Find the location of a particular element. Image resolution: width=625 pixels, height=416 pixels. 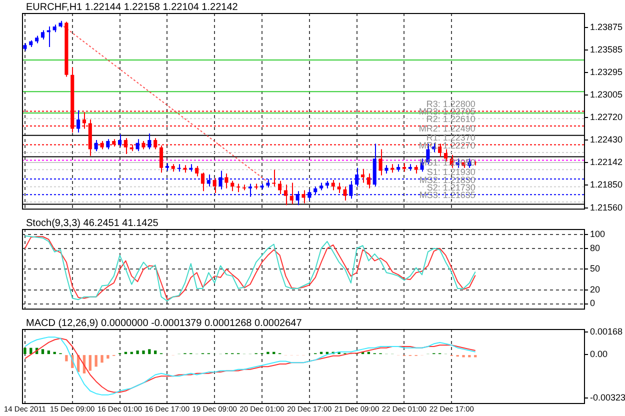

y-tick-label: 1.23585 is located at coordinates (606, 49).